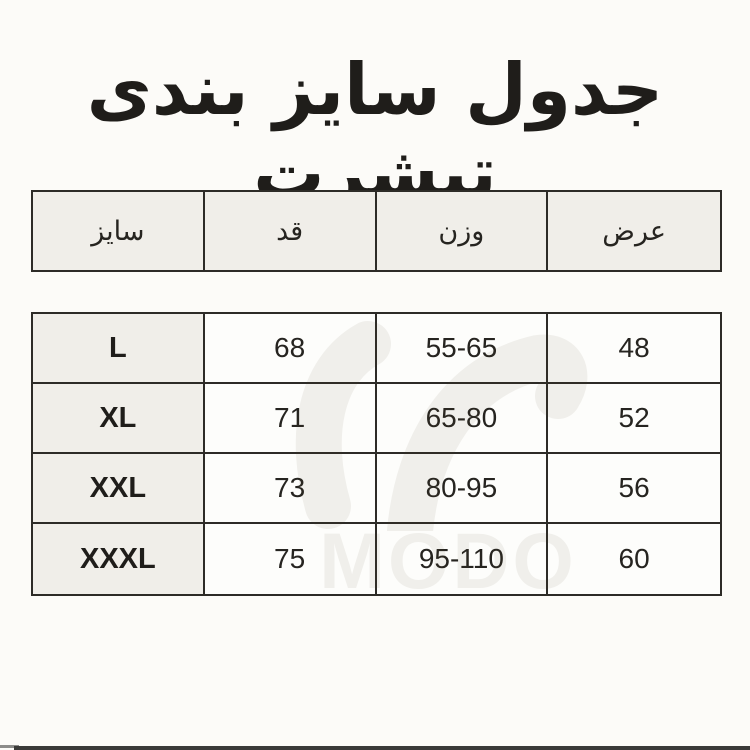 The height and width of the screenshot is (750, 750). I want to click on table-row-xl-weight-cell: 65-80, so click(462, 419).